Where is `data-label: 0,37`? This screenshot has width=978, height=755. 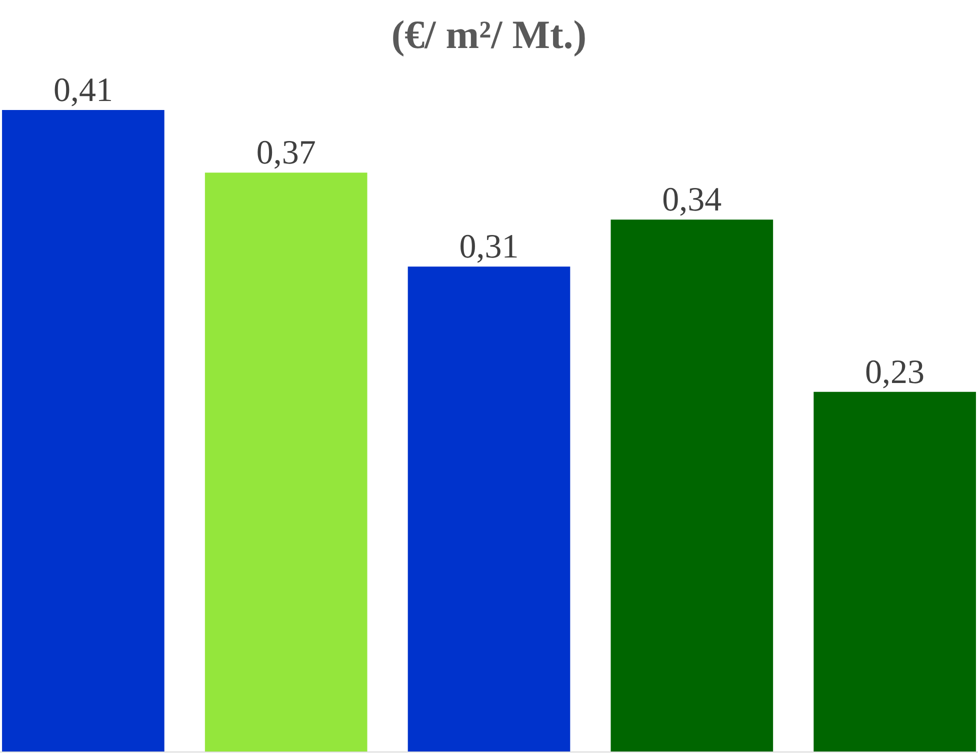
data-label: 0,37 is located at coordinates (286, 153).